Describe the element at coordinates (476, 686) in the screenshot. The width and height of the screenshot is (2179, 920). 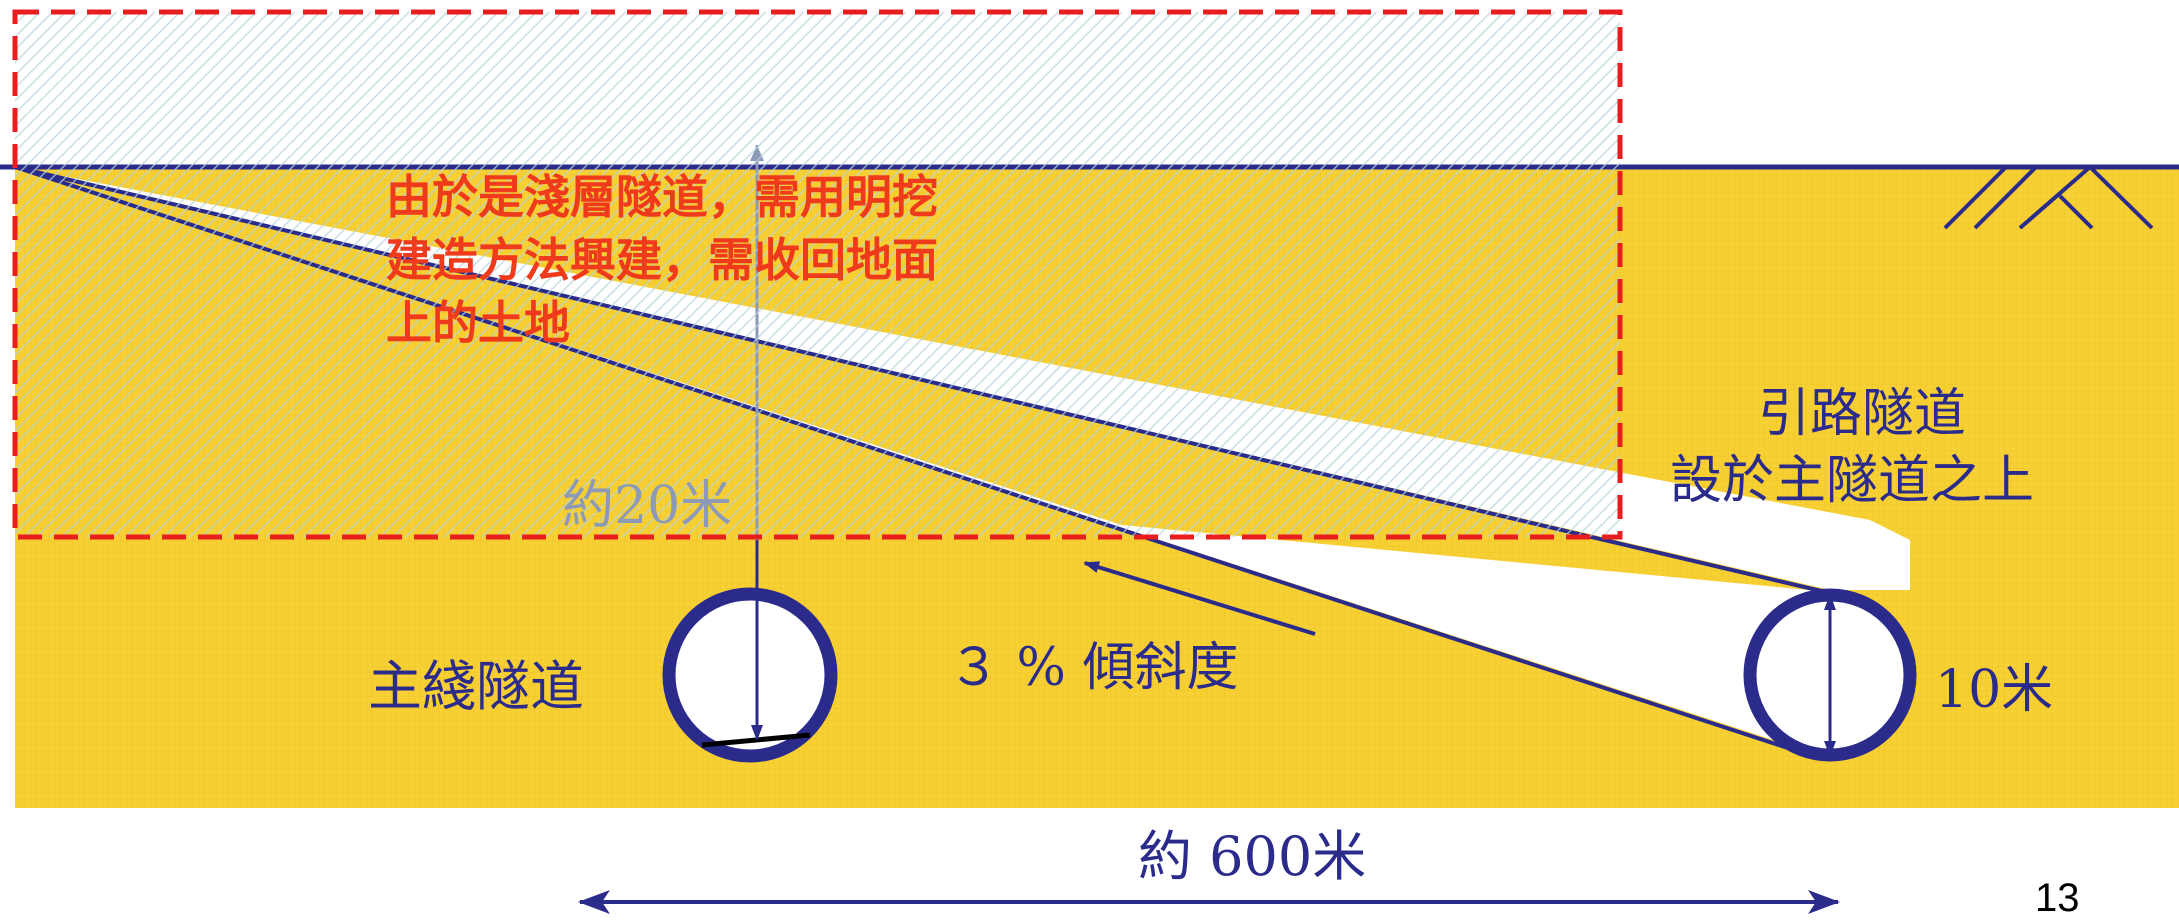
I see `main-tunnel-label: 主綫隧道` at that location.